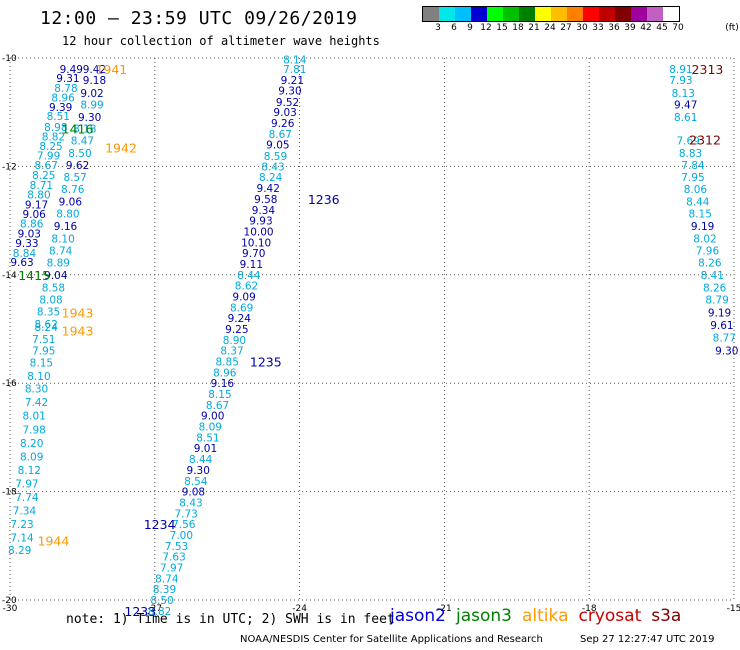 This screenshot has height=650, width=740. I want to click on scale-label: 21, so click(534, 28).